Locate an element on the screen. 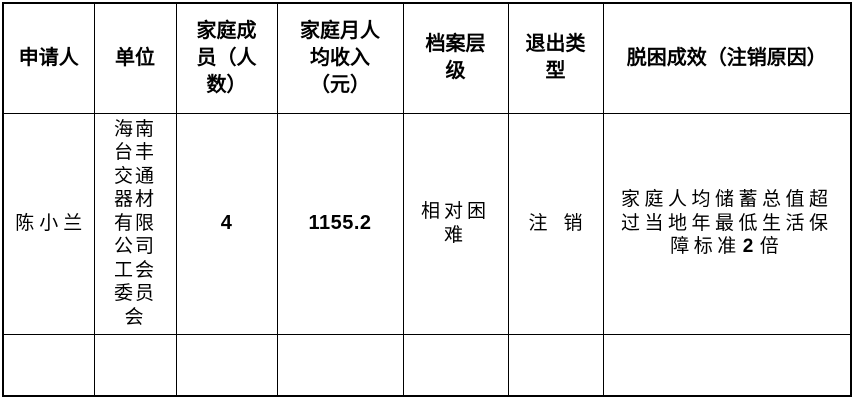 Image resolution: width=855 pixels, height=402 pixels. header-cell-exit-type: 退出类型 is located at coordinates (555, 58).